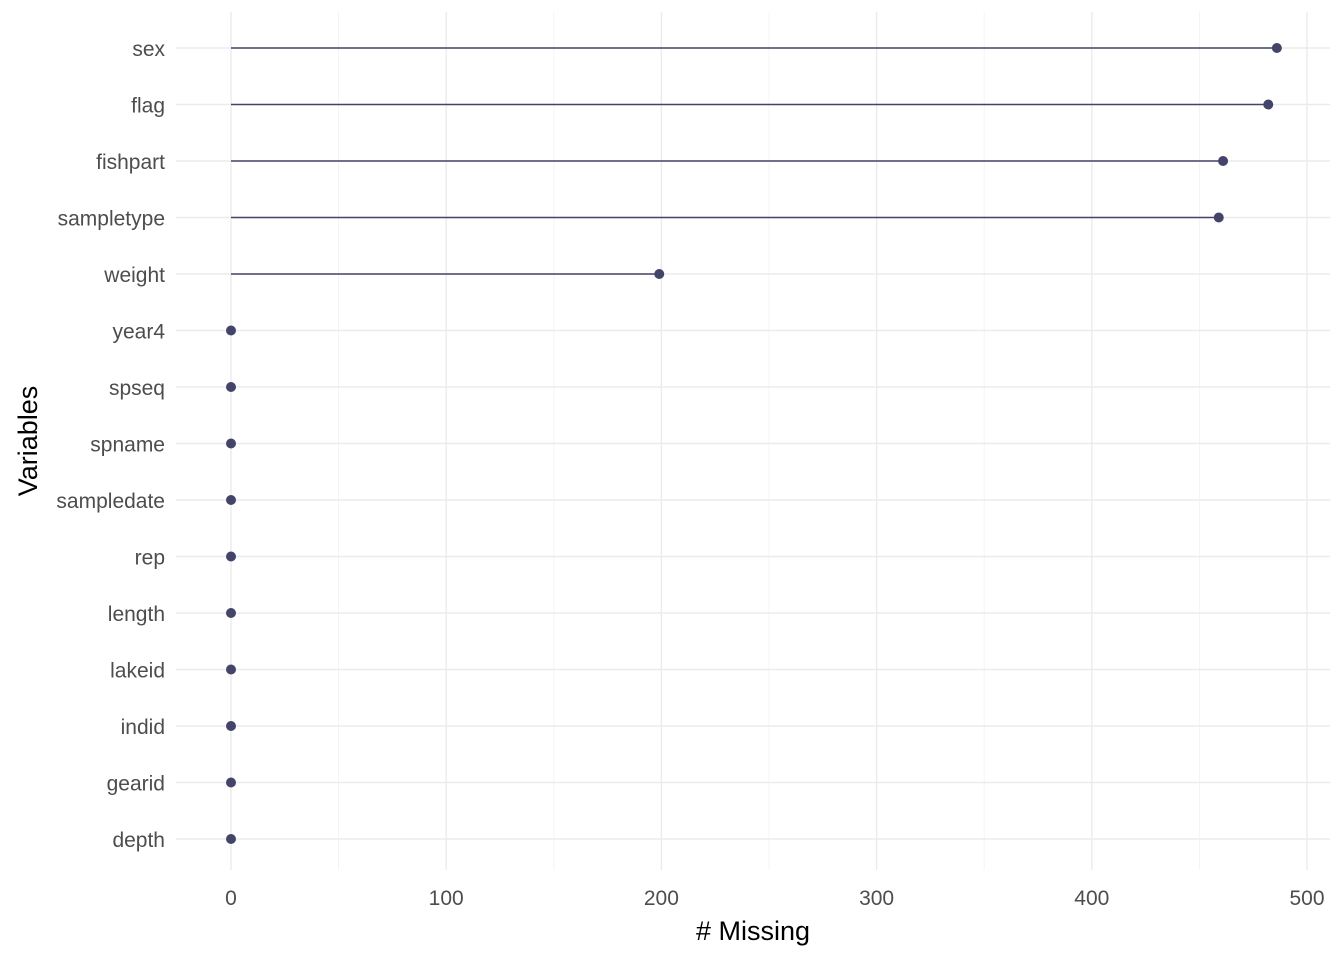 This screenshot has width=1344, height=960. What do you see at coordinates (127, 445) in the screenshot?
I see `y-tick-label-spname: spname` at bounding box center [127, 445].